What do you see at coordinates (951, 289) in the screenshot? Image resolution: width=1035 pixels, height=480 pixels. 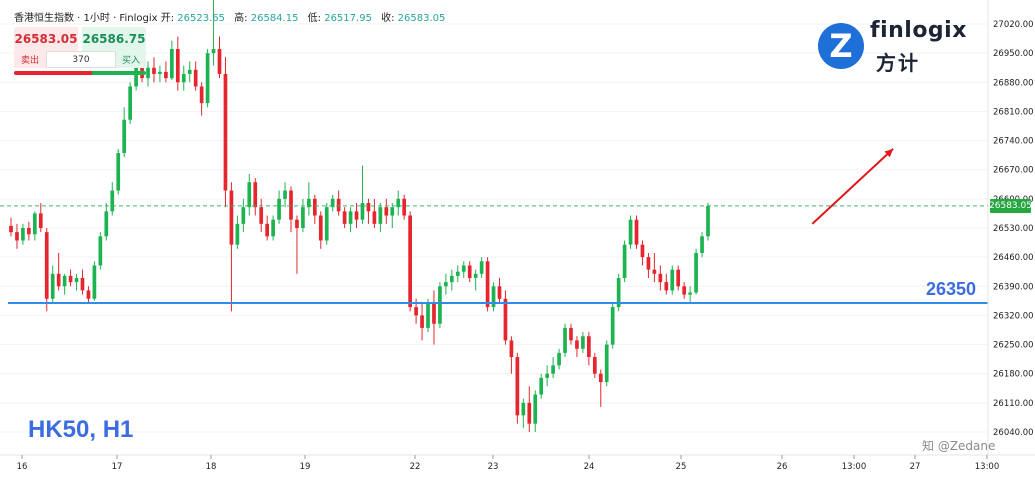 I see `level-label: 26350` at bounding box center [951, 289].